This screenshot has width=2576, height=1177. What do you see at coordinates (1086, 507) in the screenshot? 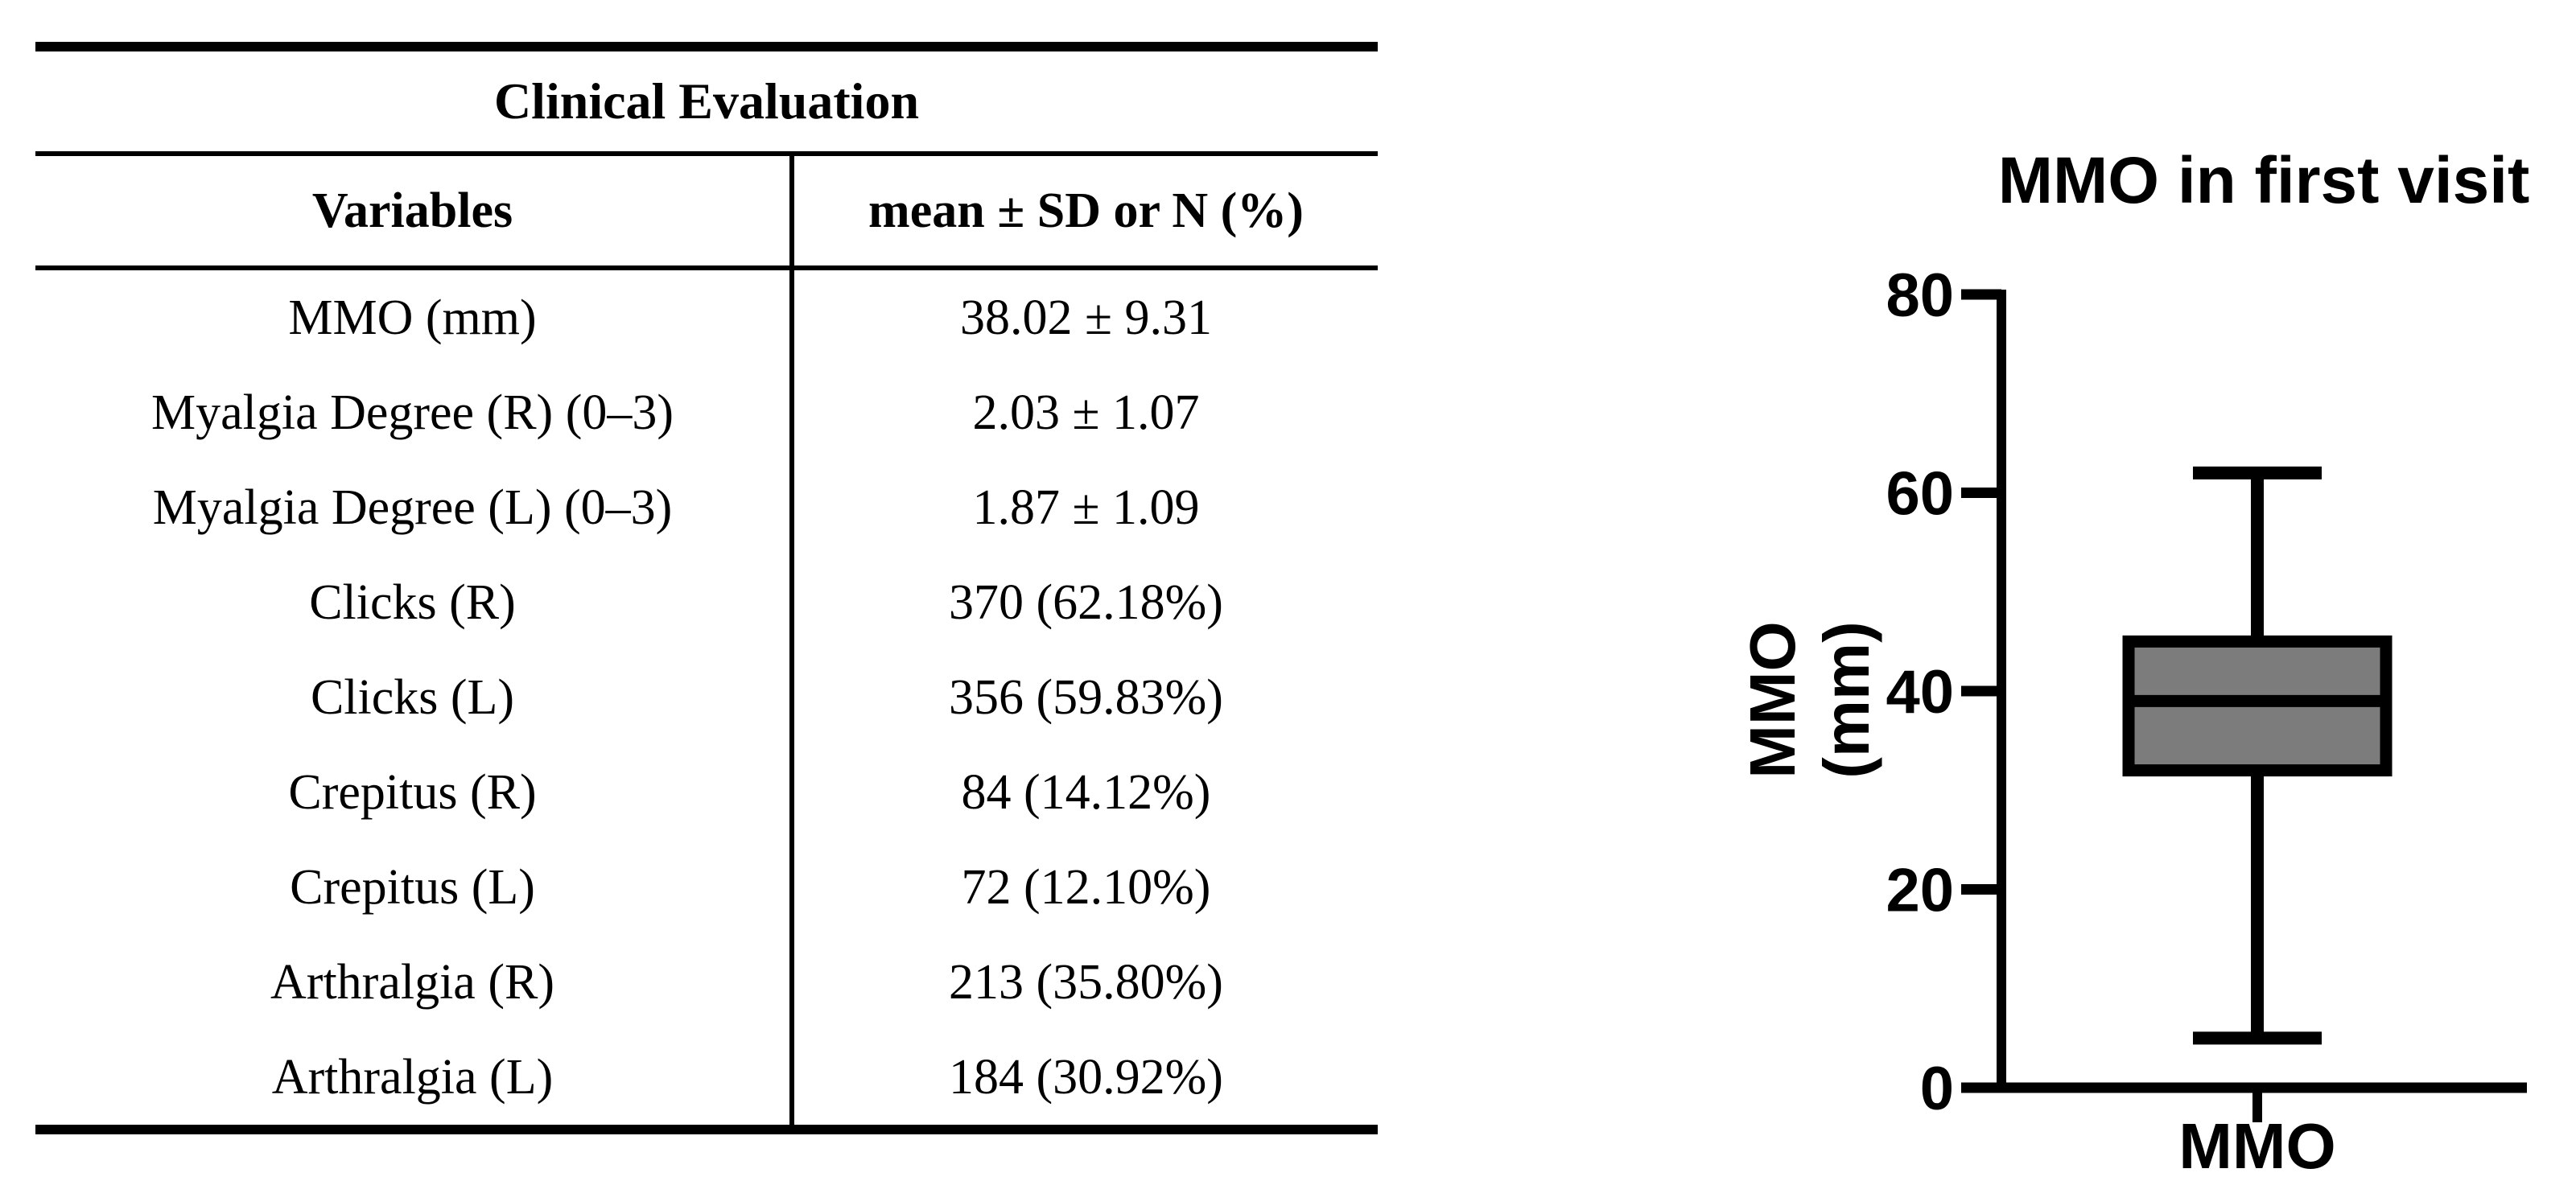
I see `value-cell: 1.87 ± 1.09` at bounding box center [1086, 507].